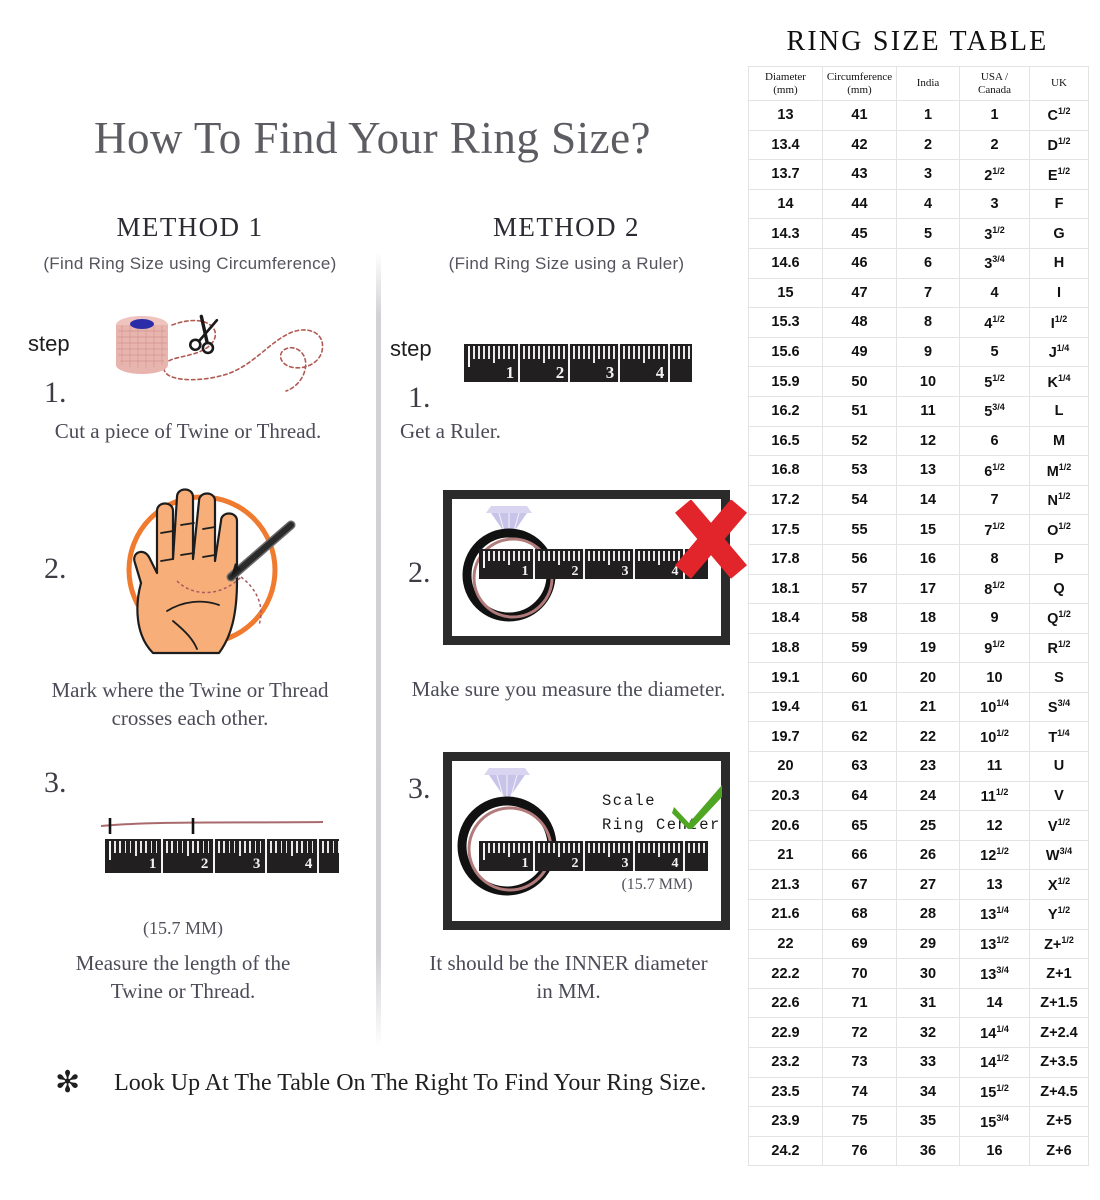  I want to click on table-cell: Y1/2, so click(1059, 914).